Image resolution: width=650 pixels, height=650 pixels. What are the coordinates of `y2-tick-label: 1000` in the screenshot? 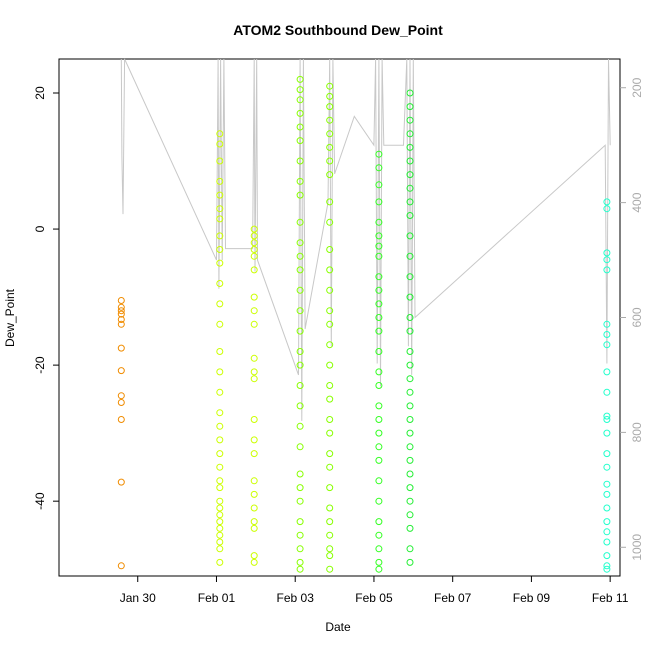 It's located at (637, 547).